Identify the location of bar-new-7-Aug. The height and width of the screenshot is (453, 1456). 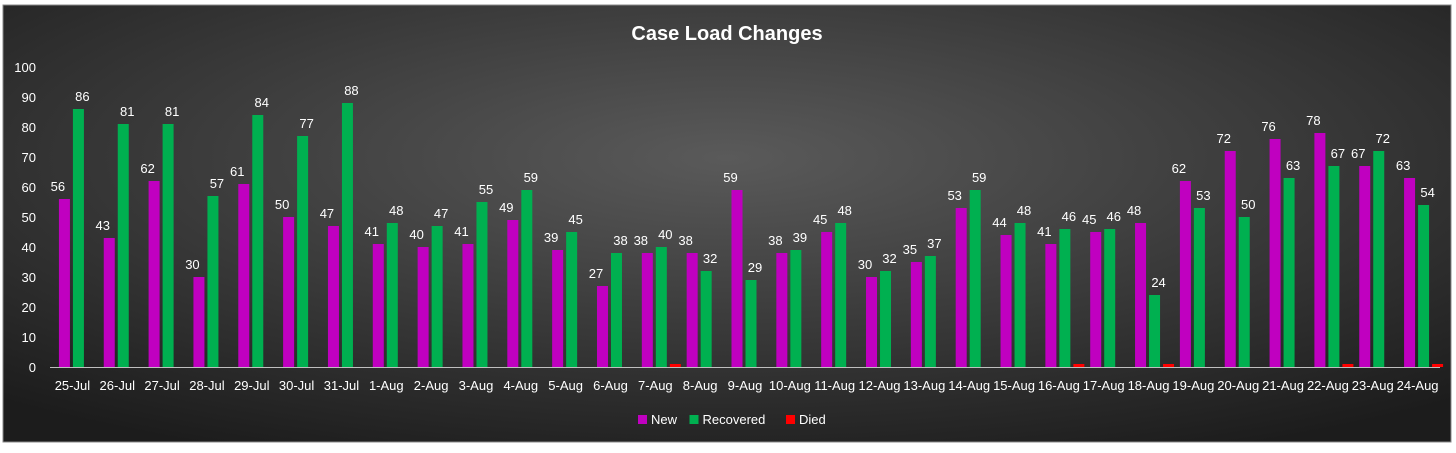
(647, 310).